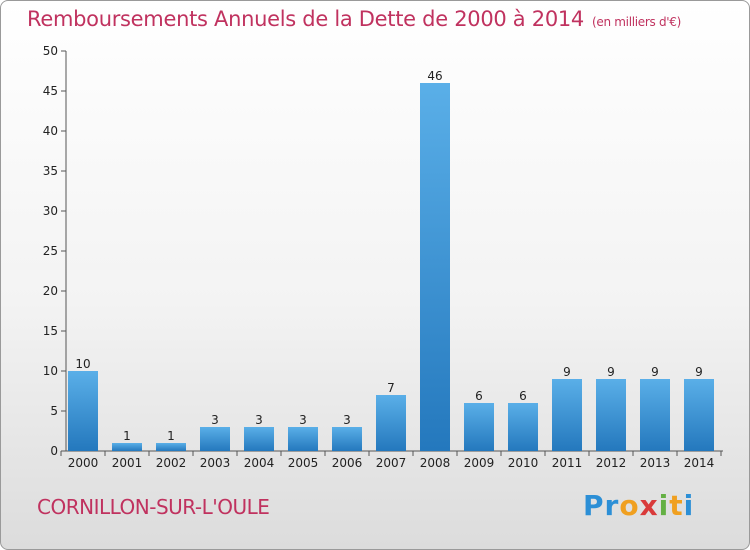  Describe the element at coordinates (50, 51) in the screenshot. I see `y-tick-label: 50` at that location.